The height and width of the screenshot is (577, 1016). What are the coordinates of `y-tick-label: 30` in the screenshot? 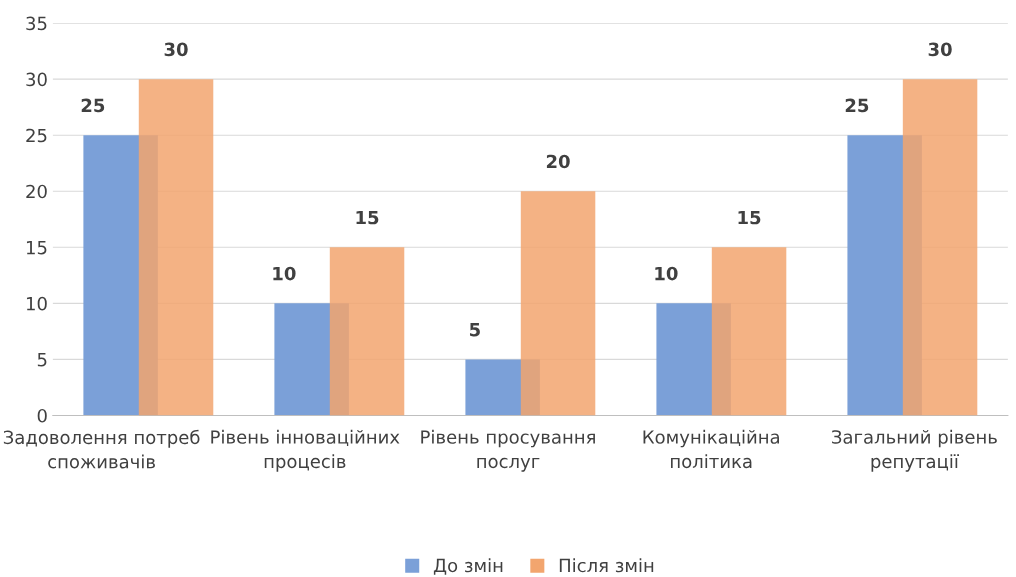 It's located at (36, 79).